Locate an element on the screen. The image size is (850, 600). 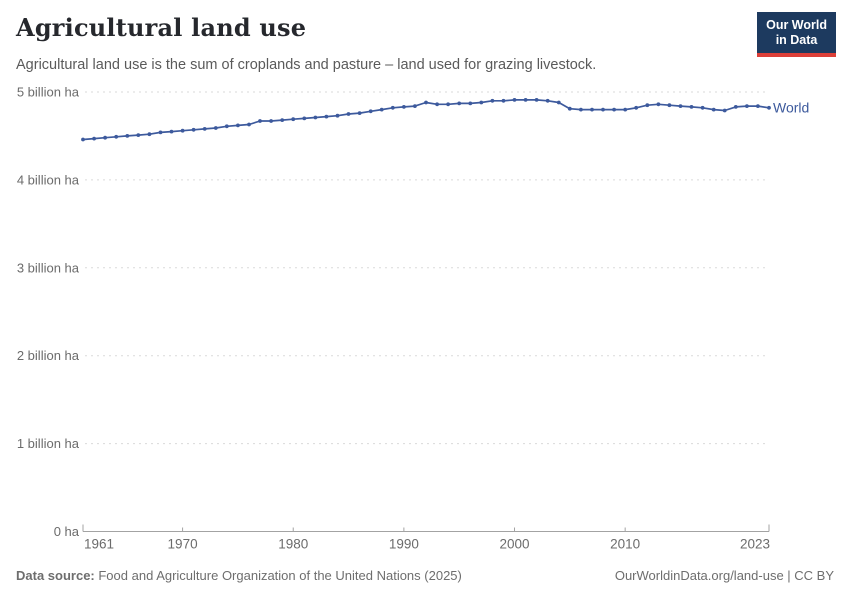
series-label-world: World is located at coordinates (791, 107).